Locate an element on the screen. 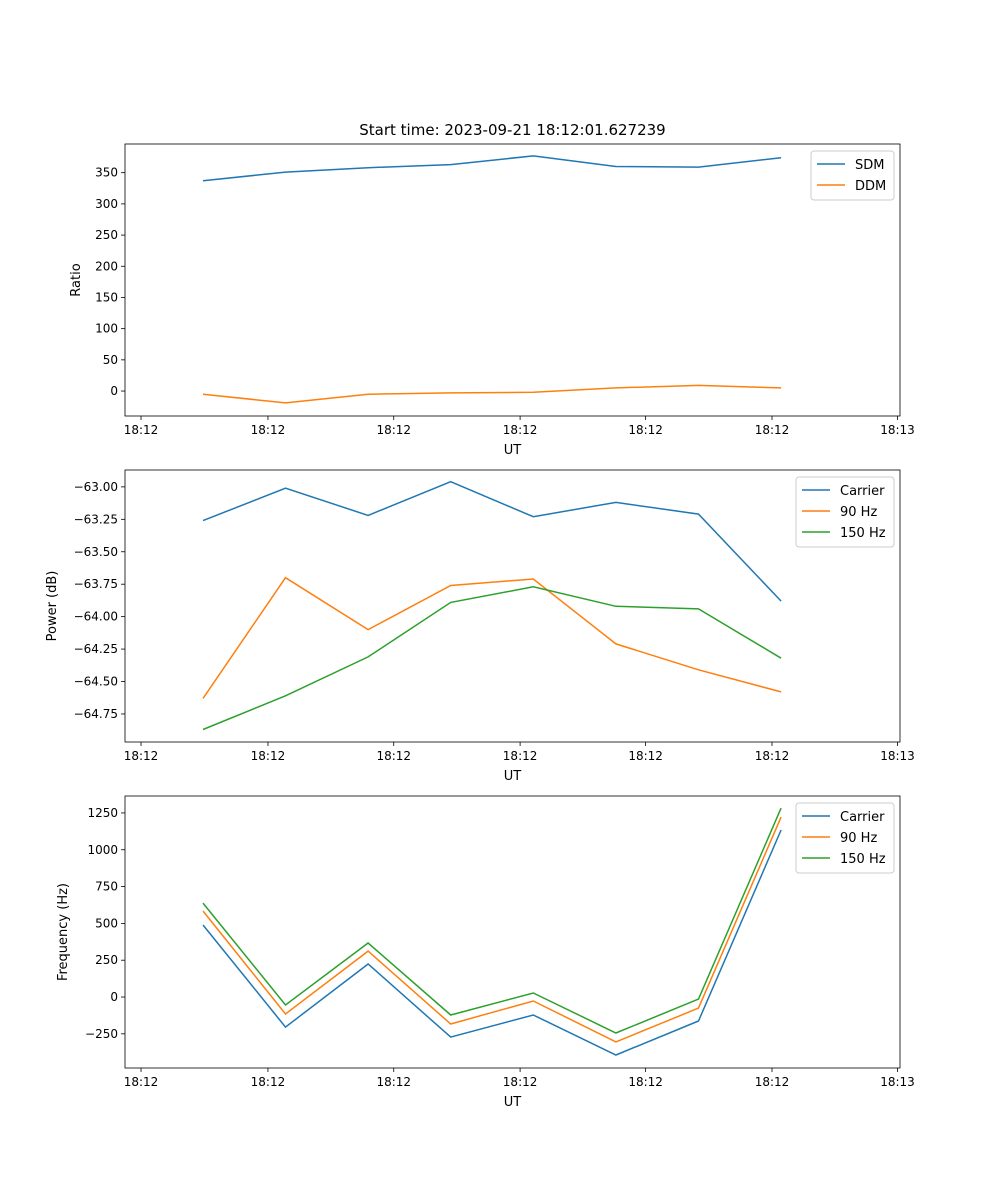 The image size is (1000, 1200). y-tick-label: 350 is located at coordinates (106, 173).